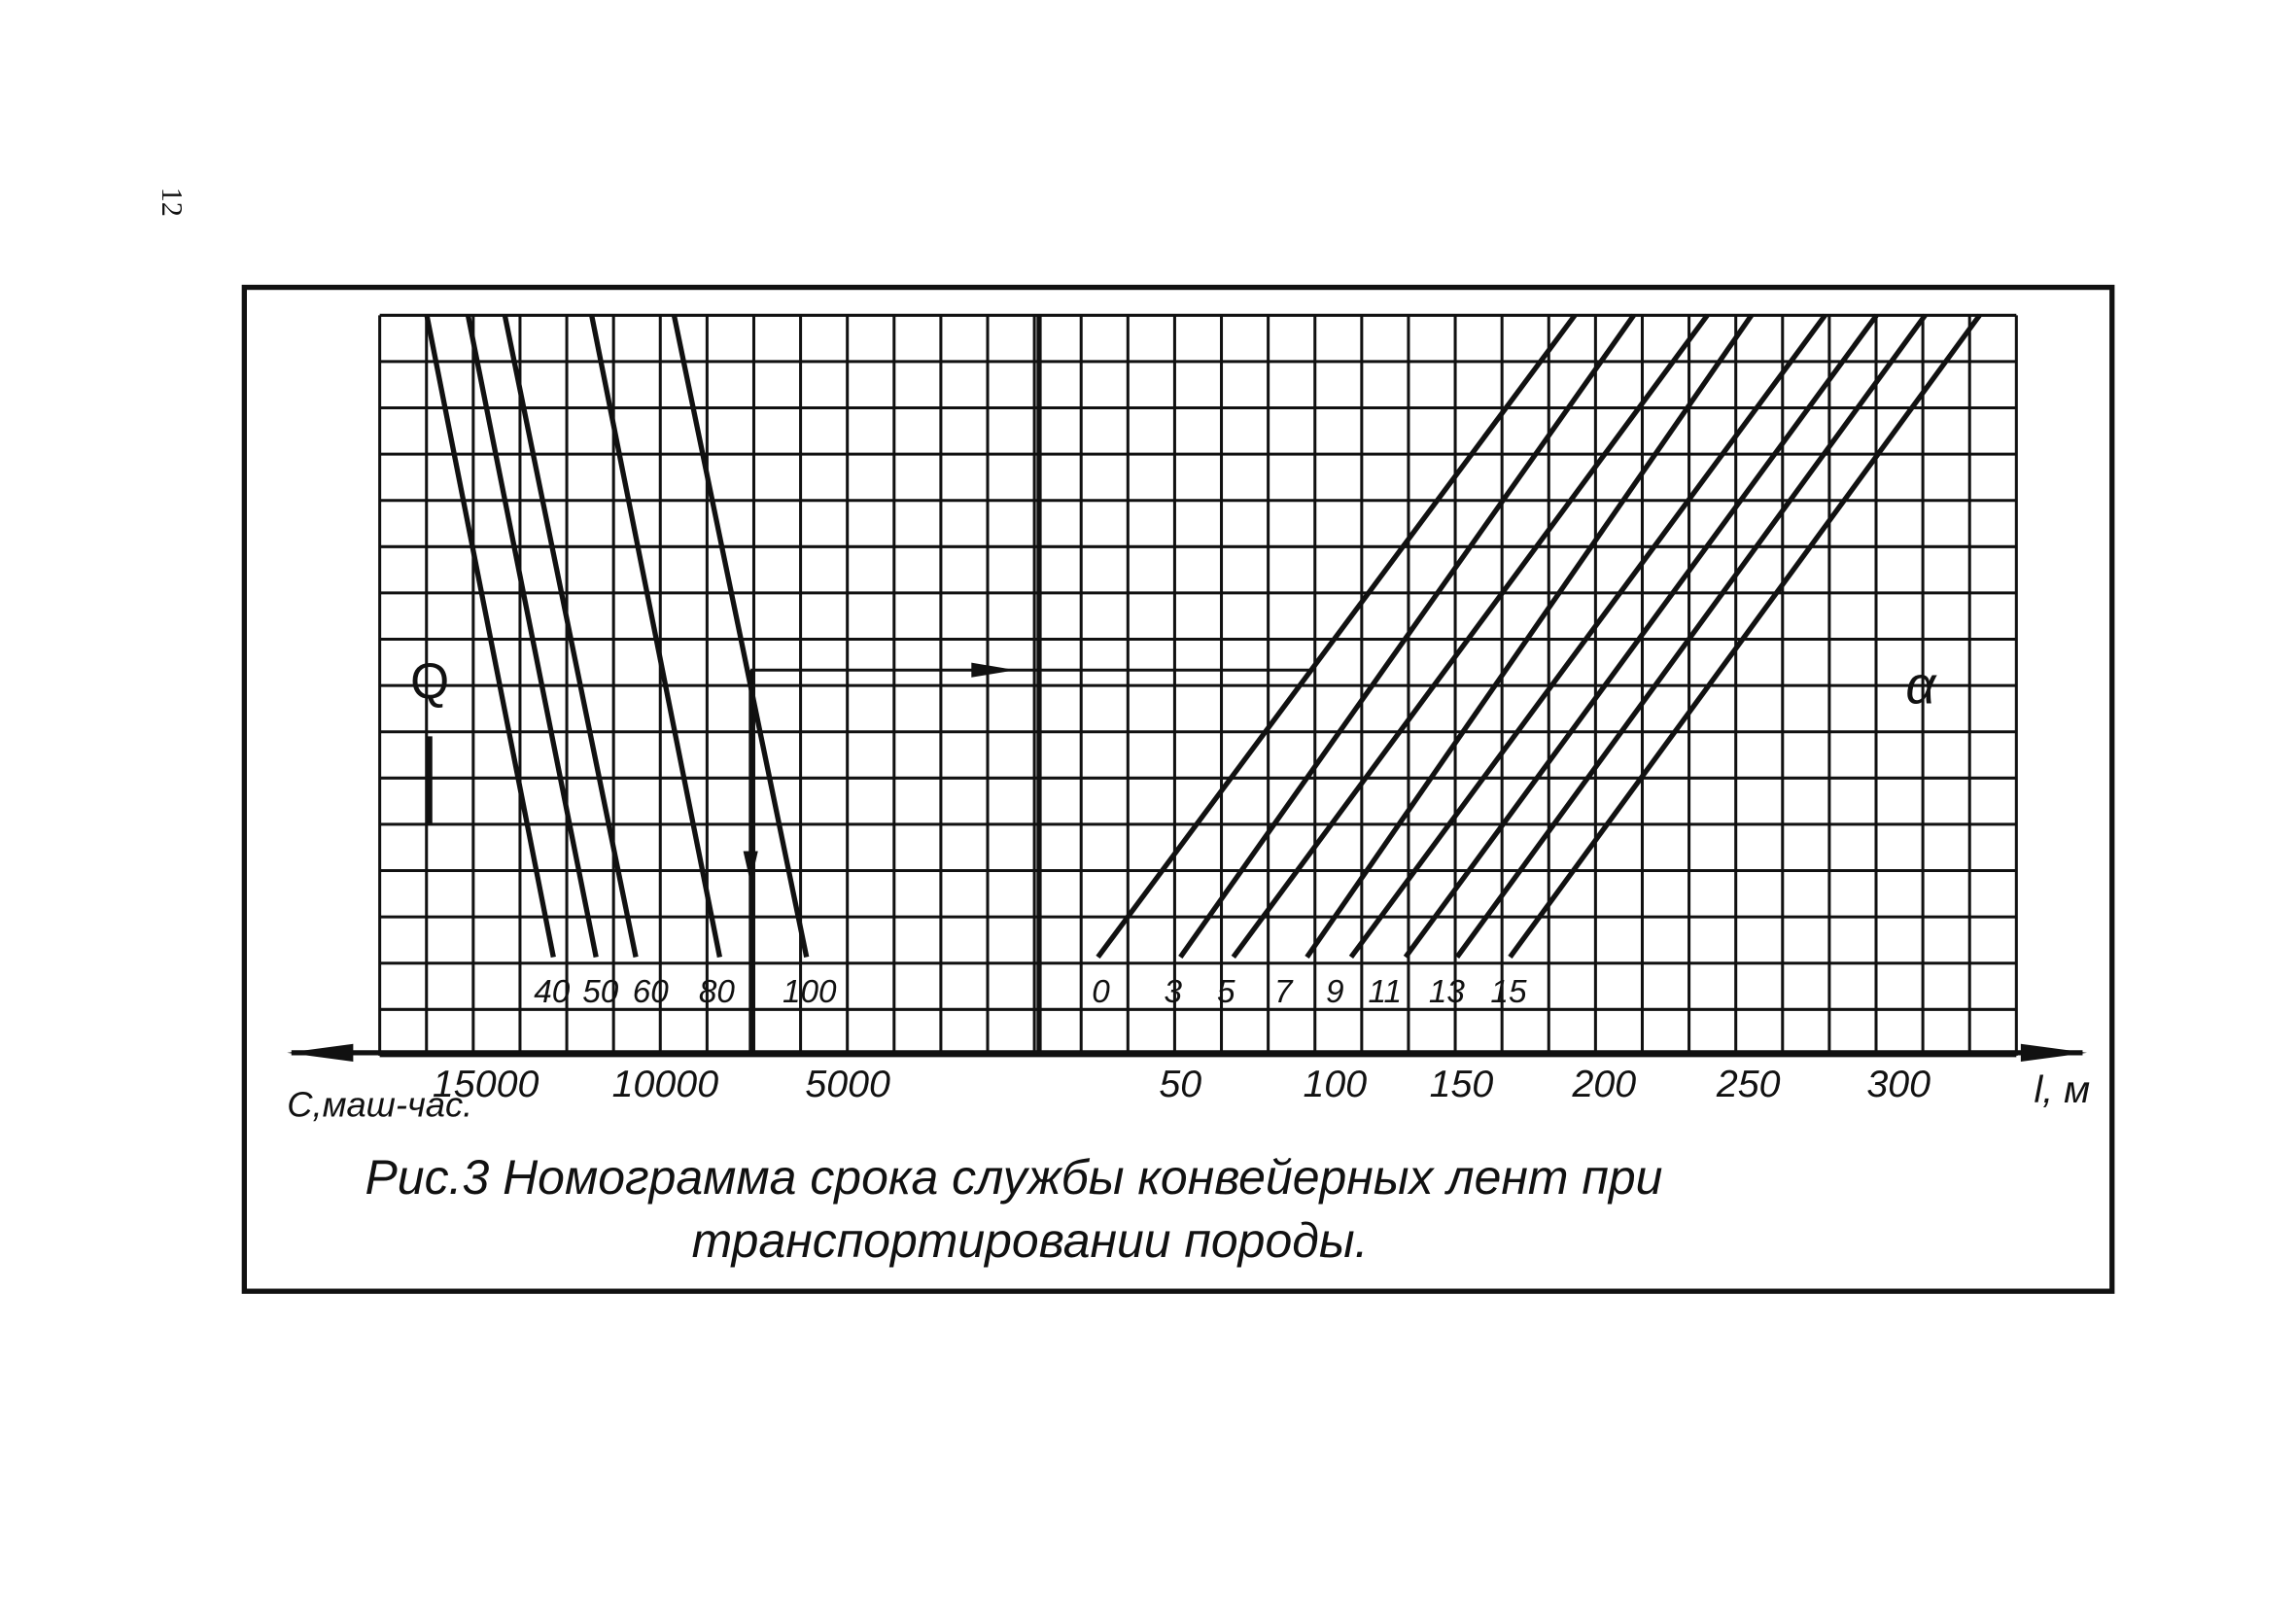 This screenshot has height=1608, width=2296. I want to click on right-scale-label: α, so click(1921, 685).